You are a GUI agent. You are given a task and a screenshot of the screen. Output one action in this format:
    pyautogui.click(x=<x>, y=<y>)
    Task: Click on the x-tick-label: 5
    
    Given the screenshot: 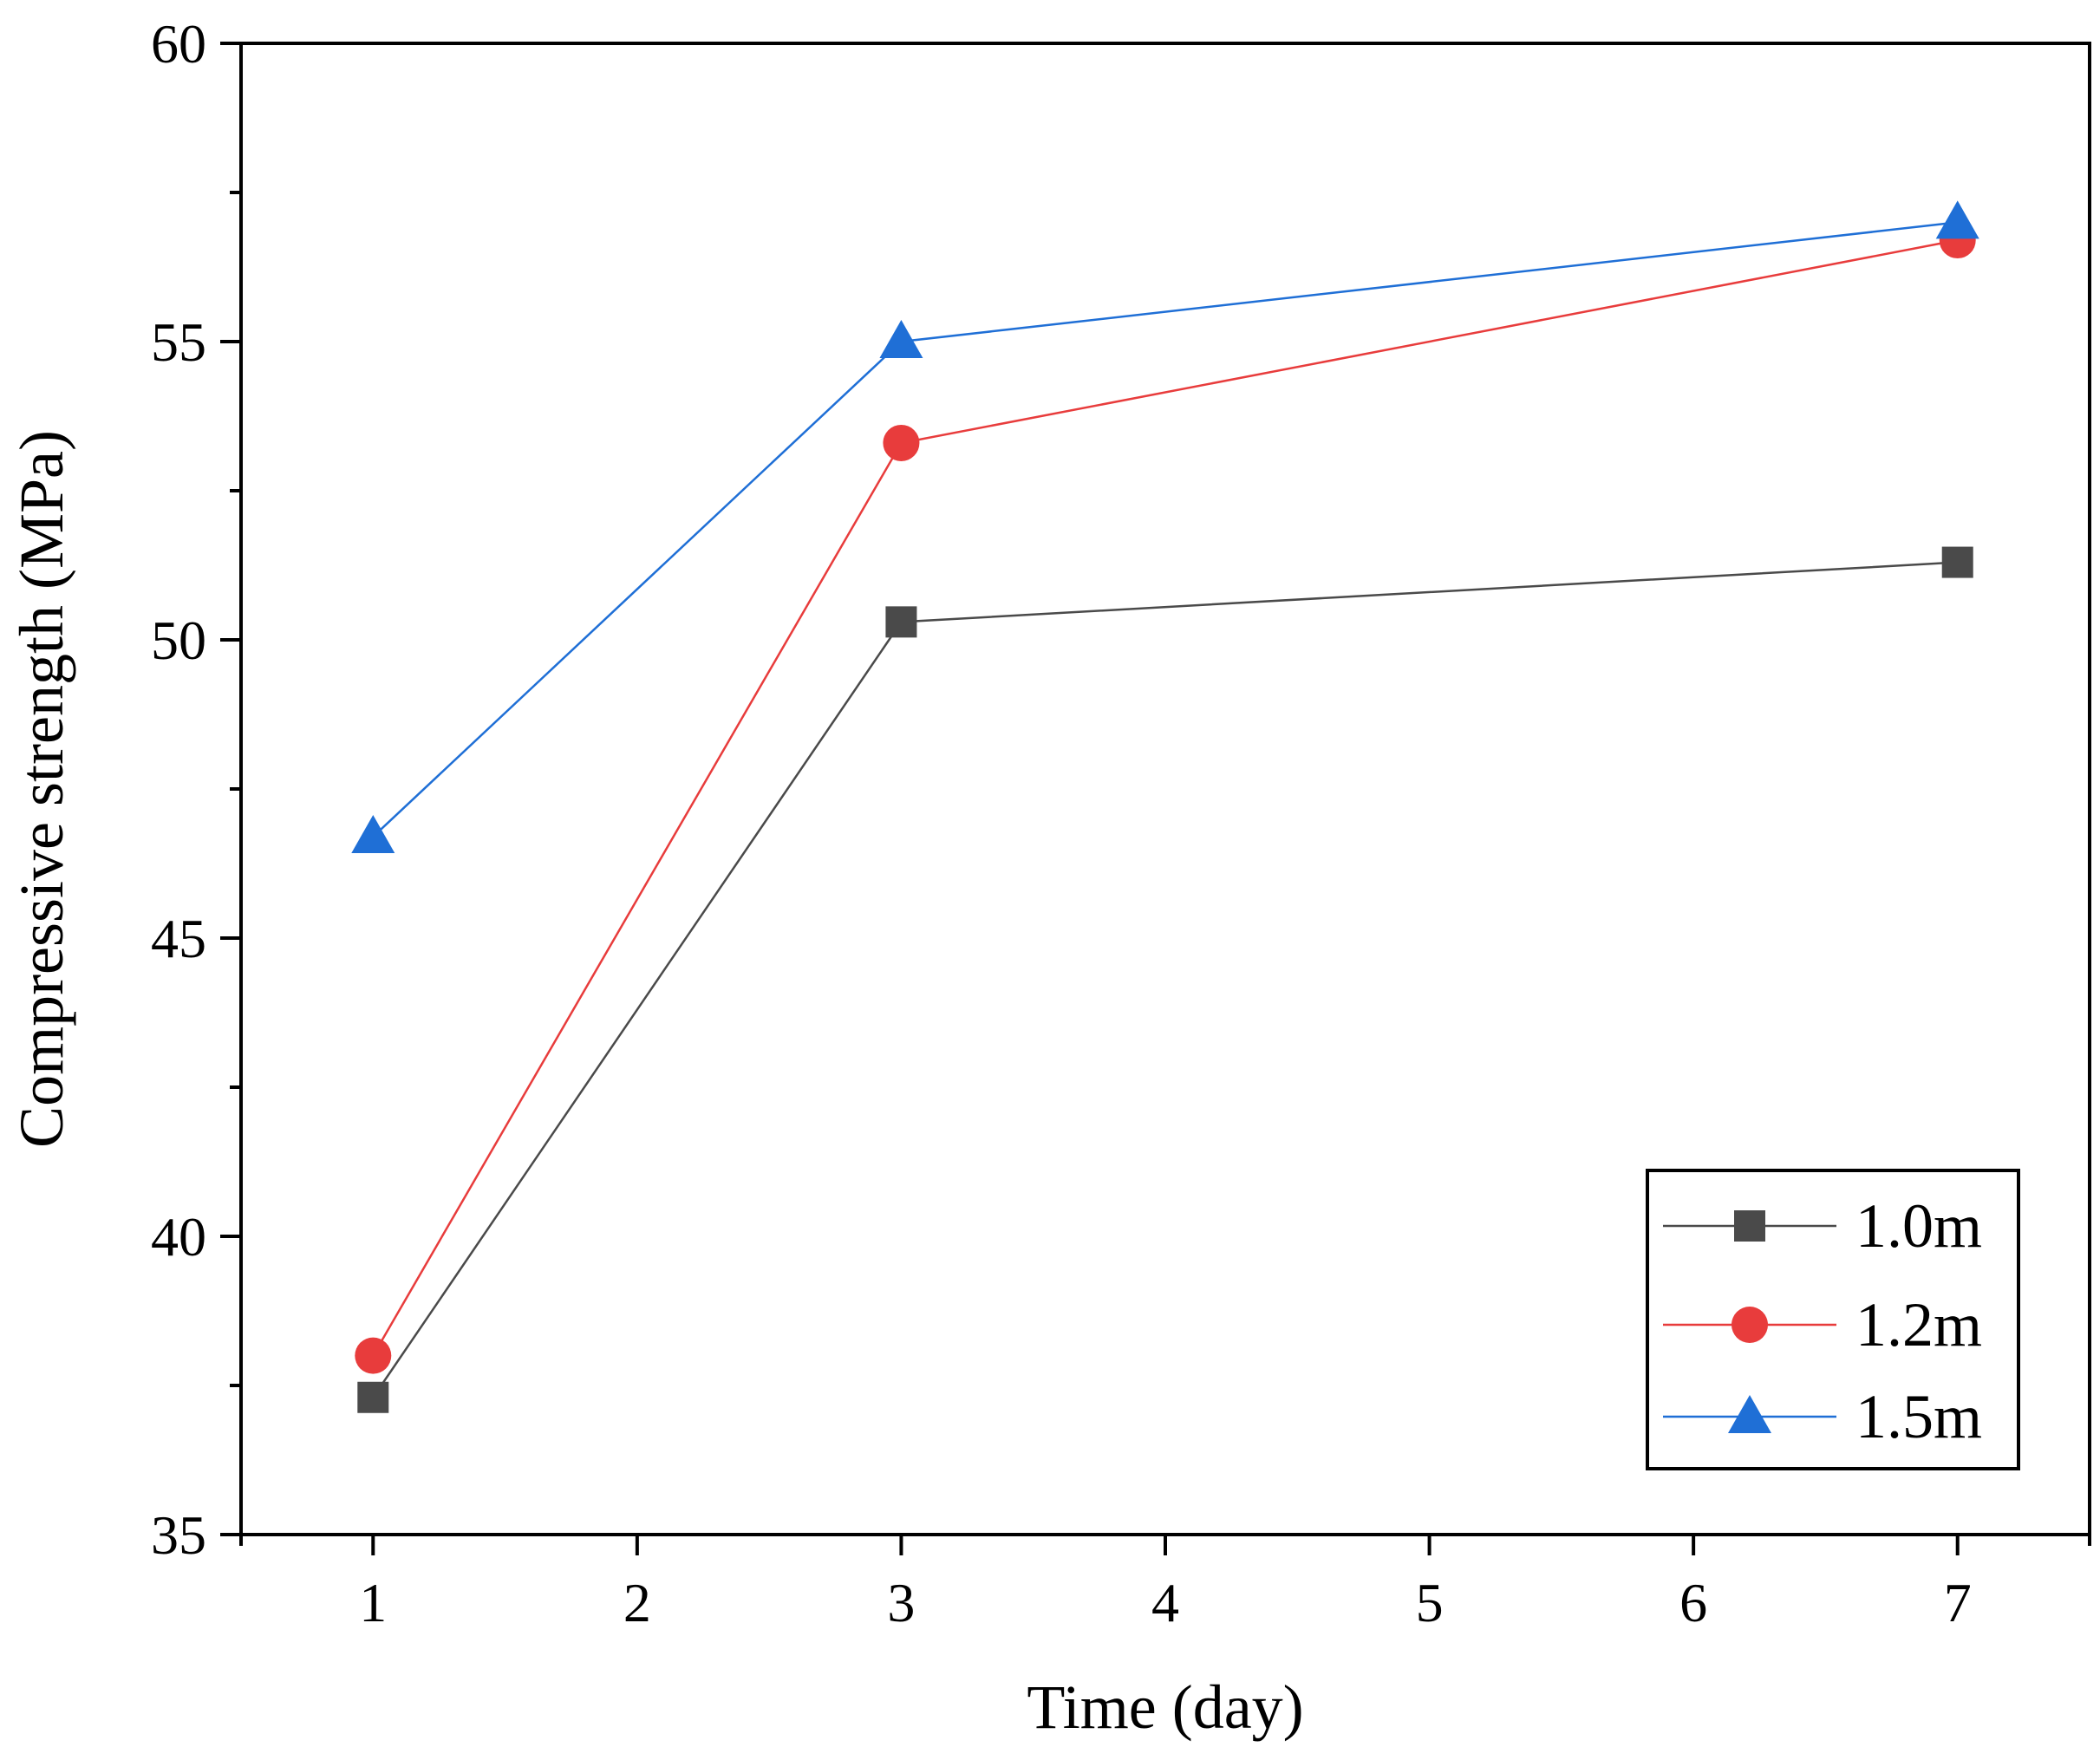 What is the action you would take?
    pyautogui.click(x=1430, y=1602)
    